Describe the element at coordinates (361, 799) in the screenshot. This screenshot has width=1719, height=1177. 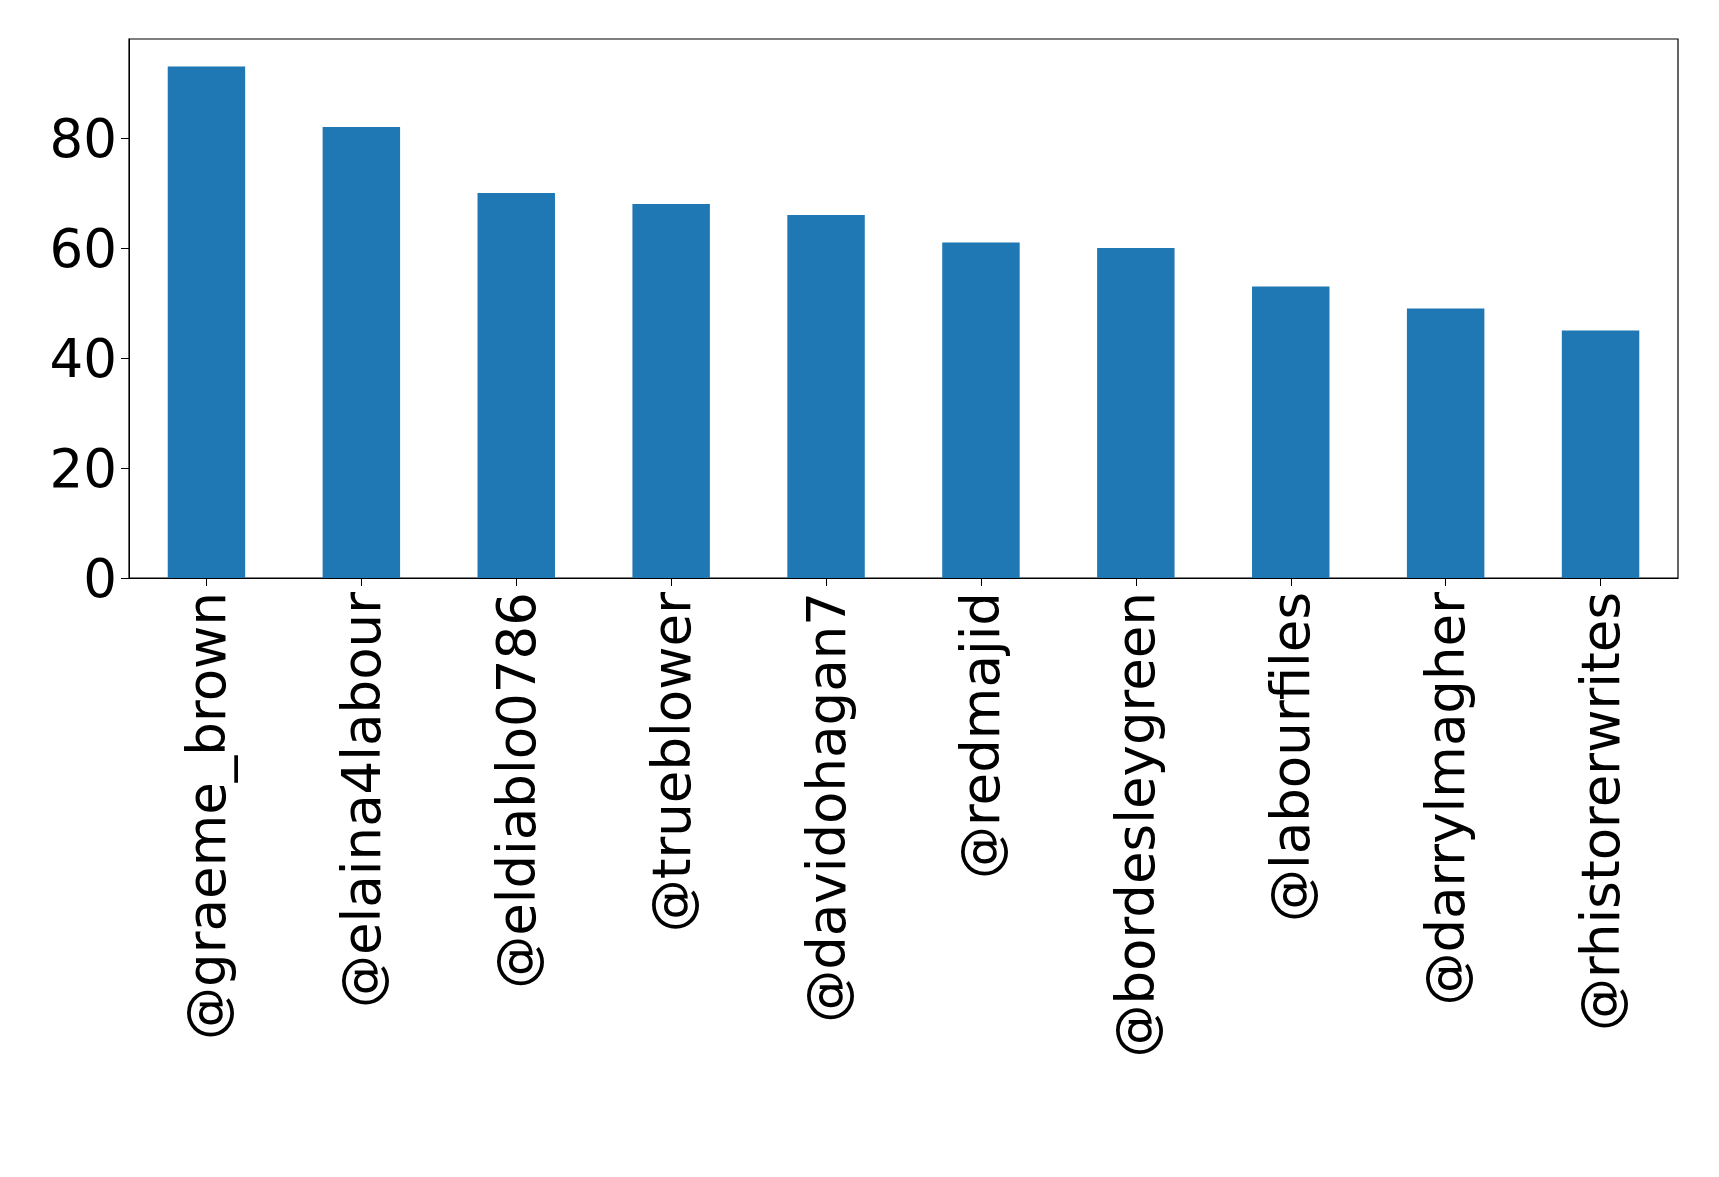
I see `x-tick-label: @elaina4labour` at that location.